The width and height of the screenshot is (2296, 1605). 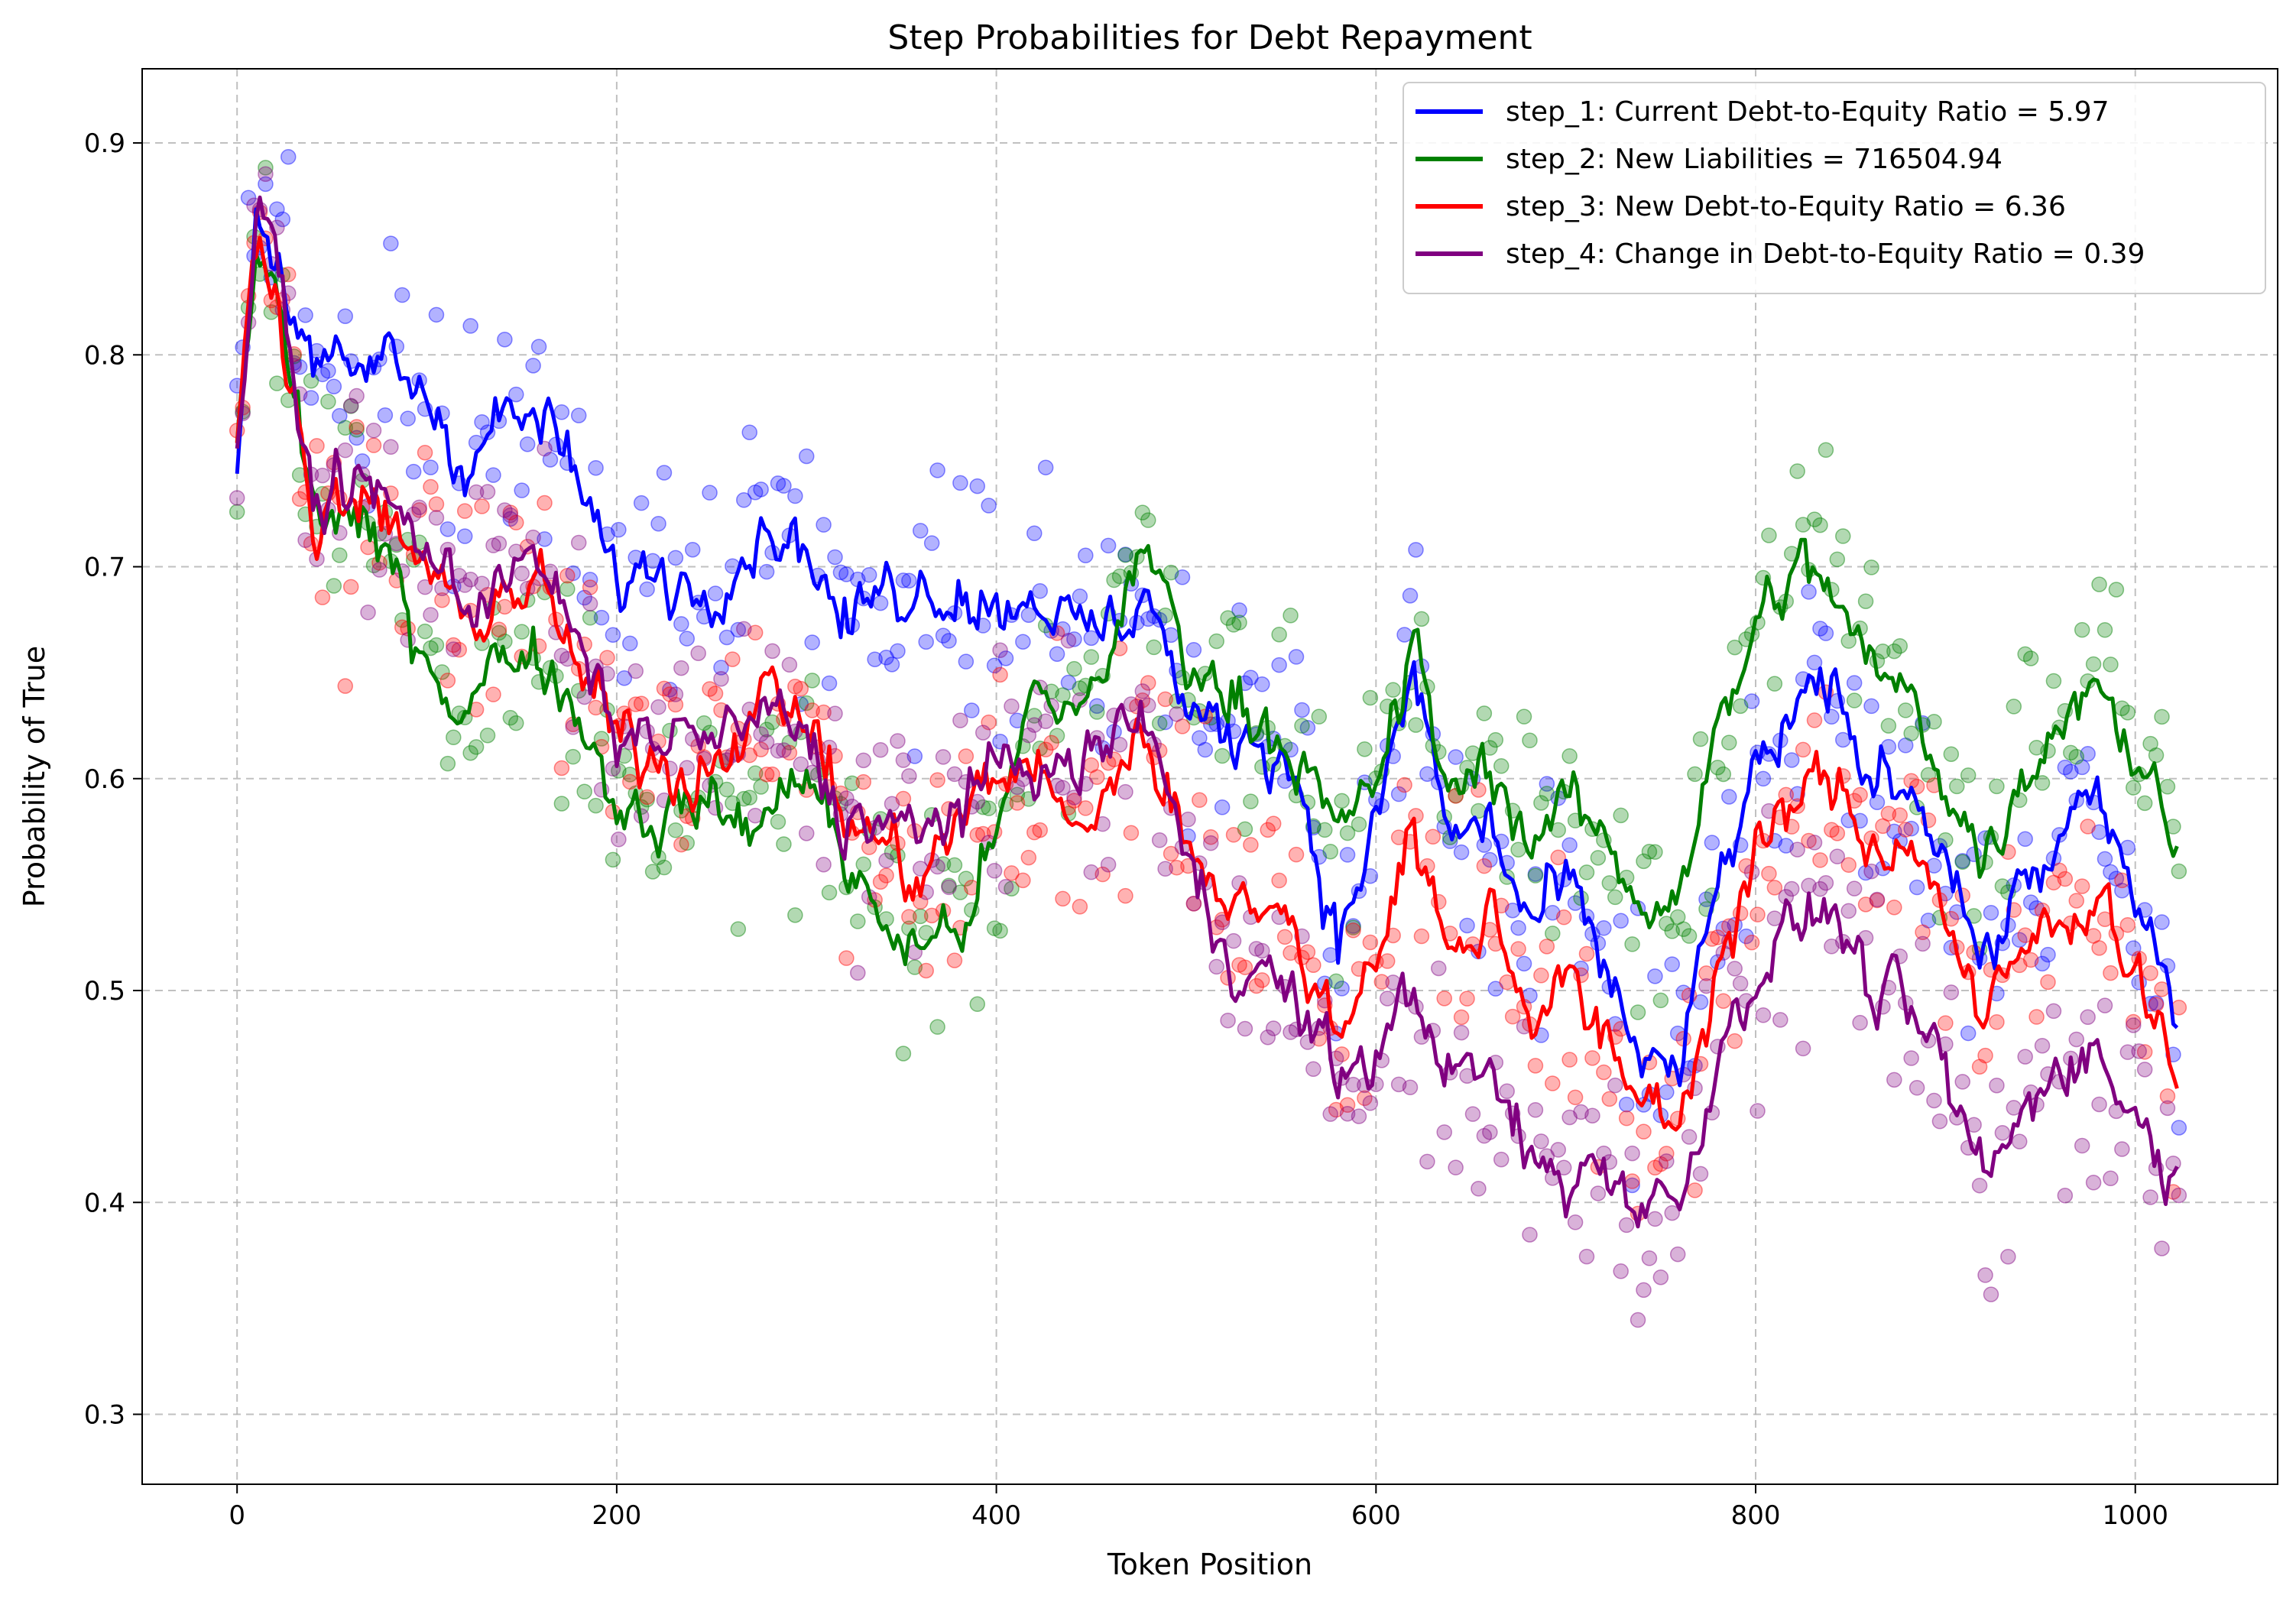 I want to click on chart-title: Step Probabilities for Debt Repayment, so click(x=1209, y=37).